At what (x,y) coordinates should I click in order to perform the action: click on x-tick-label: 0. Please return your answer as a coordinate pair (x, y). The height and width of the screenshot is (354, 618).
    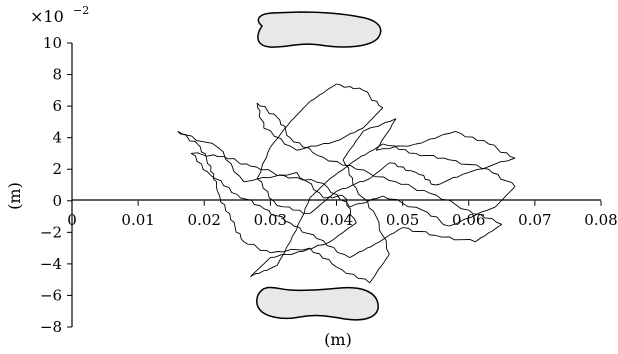
    Looking at the image, I should click on (72, 220).